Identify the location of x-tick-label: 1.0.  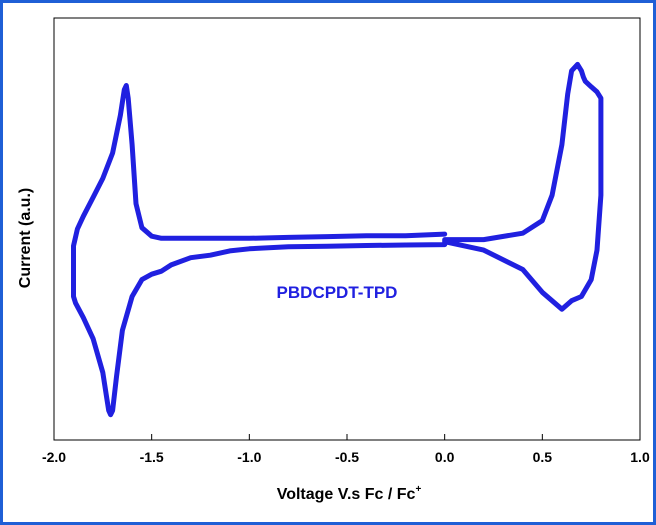
(640, 457).